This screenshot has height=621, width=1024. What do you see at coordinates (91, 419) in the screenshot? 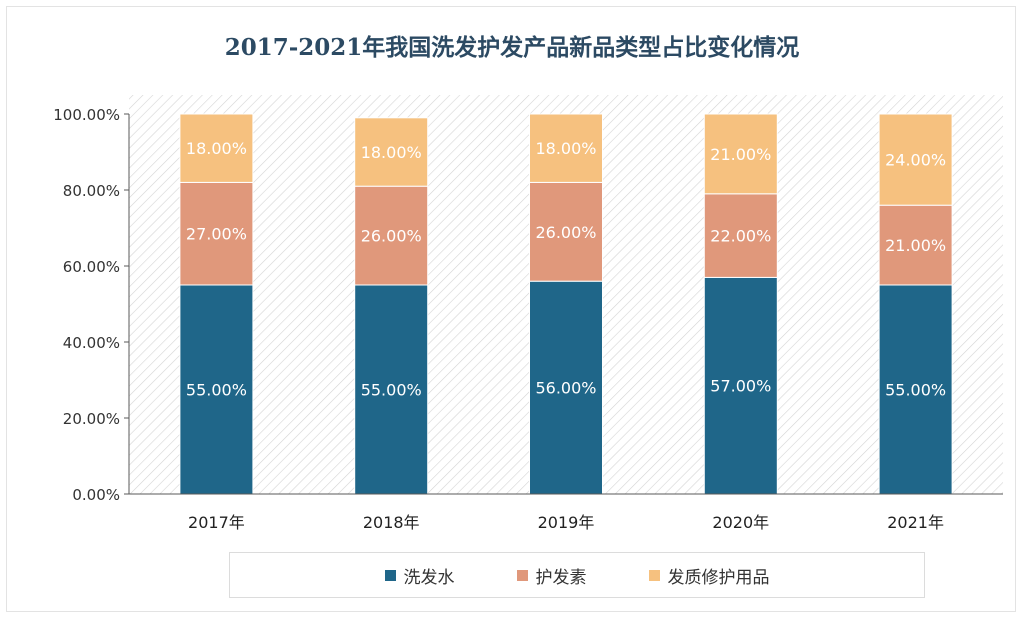
I see `y-tick-label: 20.00%` at bounding box center [91, 419].